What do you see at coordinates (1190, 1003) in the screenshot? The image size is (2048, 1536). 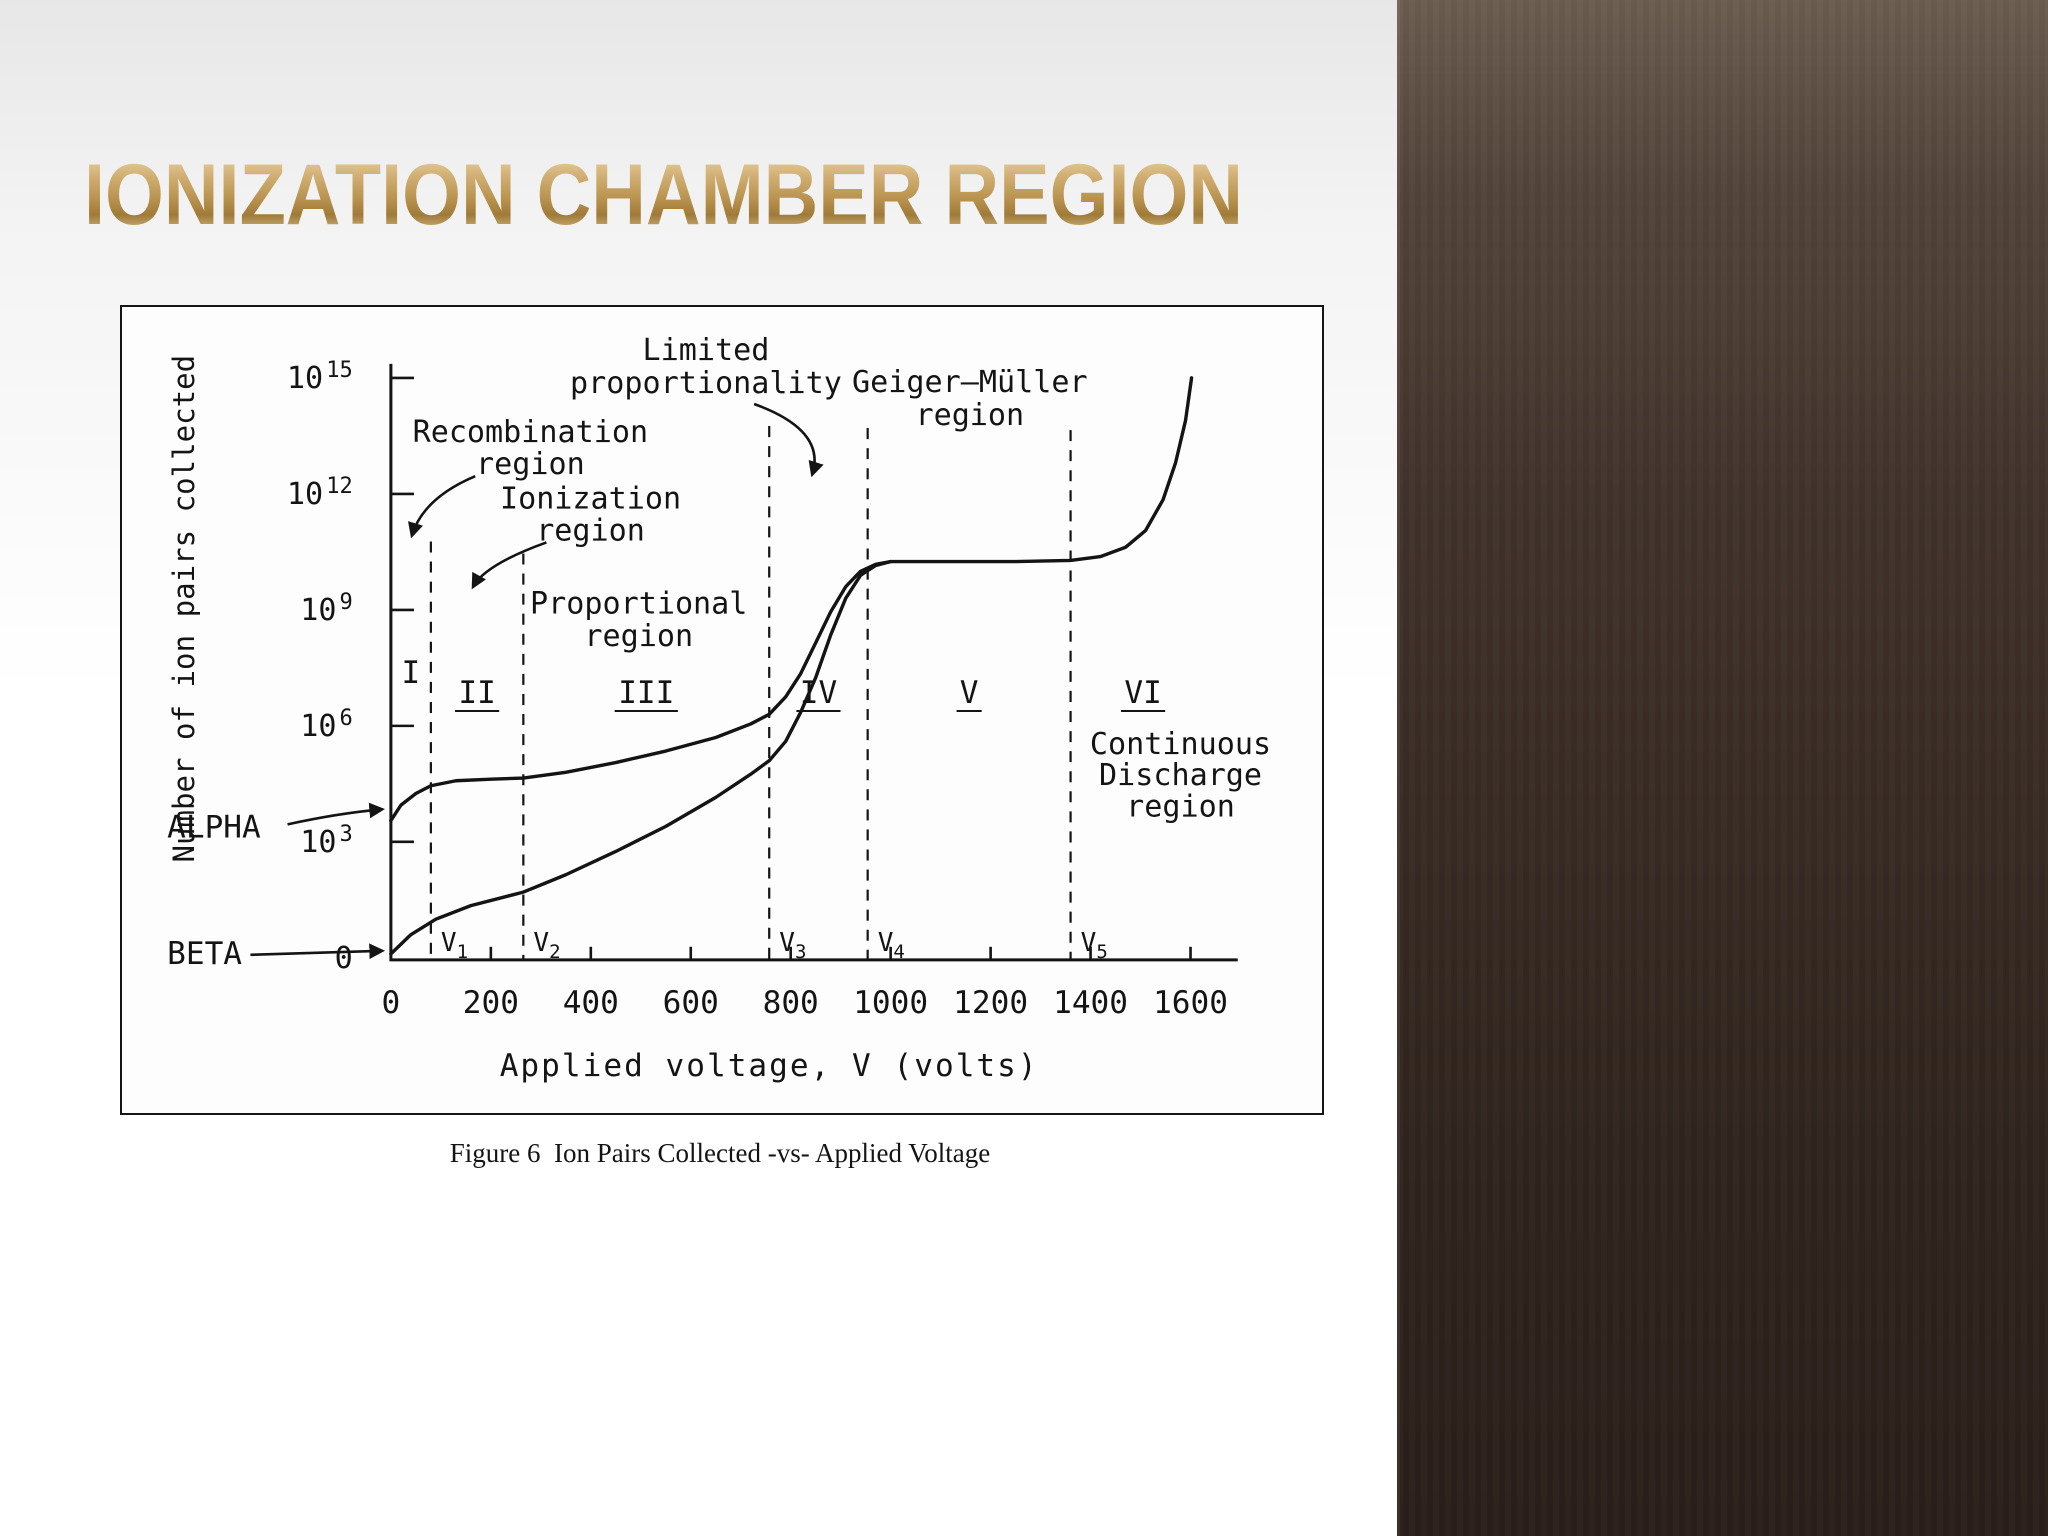 I see `x-tick-label: 1600` at bounding box center [1190, 1003].